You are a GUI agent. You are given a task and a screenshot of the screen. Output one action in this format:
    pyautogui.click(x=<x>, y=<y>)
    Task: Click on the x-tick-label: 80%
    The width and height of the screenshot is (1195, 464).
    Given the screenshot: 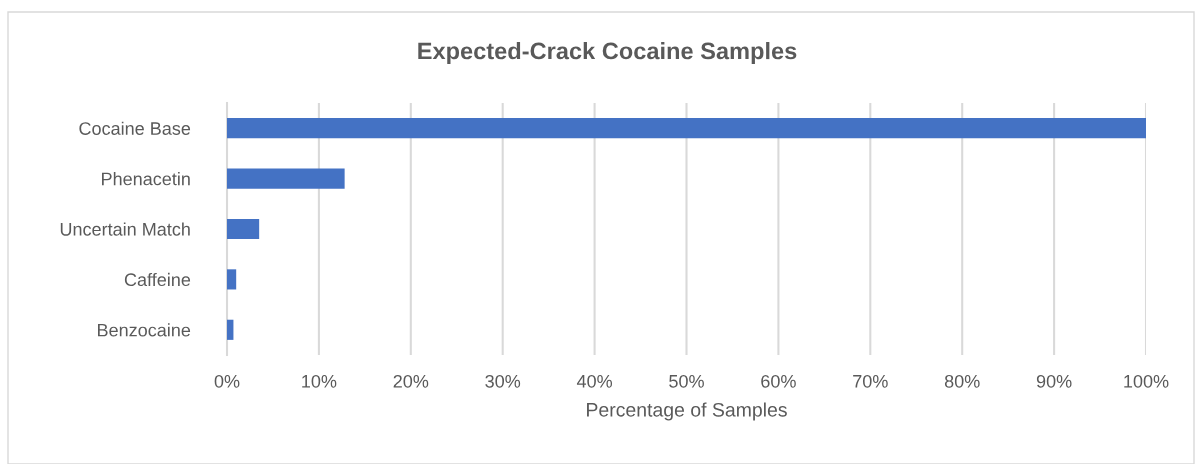 What is the action you would take?
    pyautogui.click(x=962, y=381)
    